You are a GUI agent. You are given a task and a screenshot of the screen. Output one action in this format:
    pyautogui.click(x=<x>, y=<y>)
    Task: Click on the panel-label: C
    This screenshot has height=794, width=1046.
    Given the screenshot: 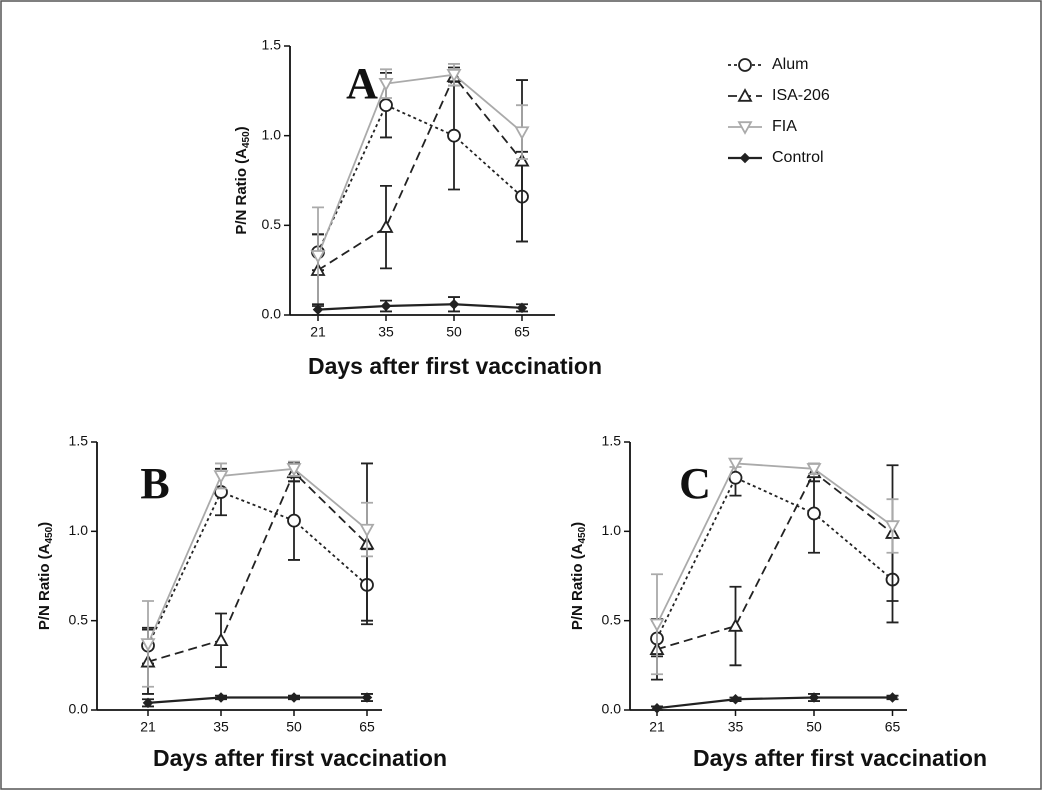 What is the action you would take?
    pyautogui.click(x=695, y=483)
    